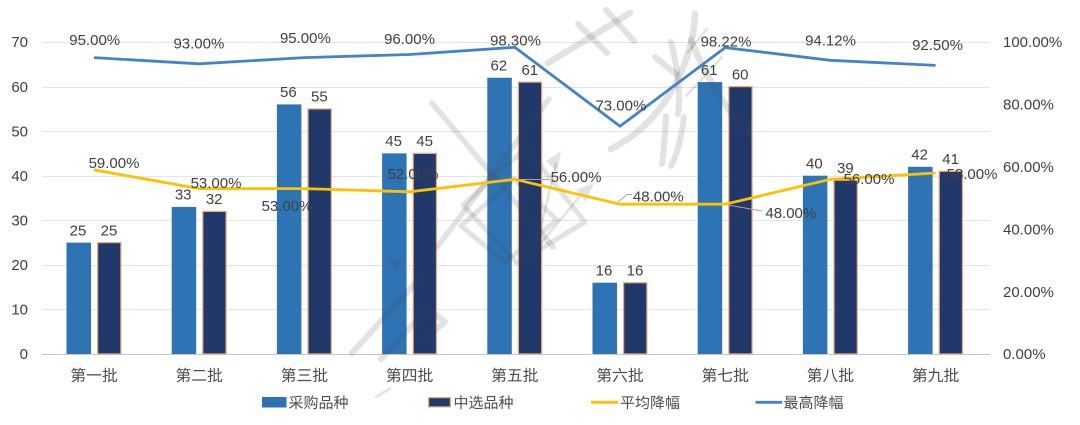  What do you see at coordinates (1028, 105) in the screenshot?
I see `svg-text: 80.00%` at bounding box center [1028, 105].